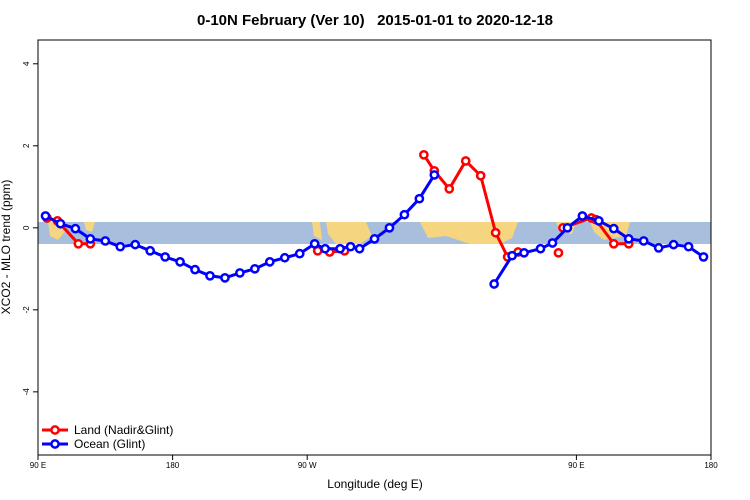 The width and height of the screenshot is (750, 500). Describe the element at coordinates (123, 430) in the screenshot. I see `legend-label: Land (Nadir&Glint)` at that location.